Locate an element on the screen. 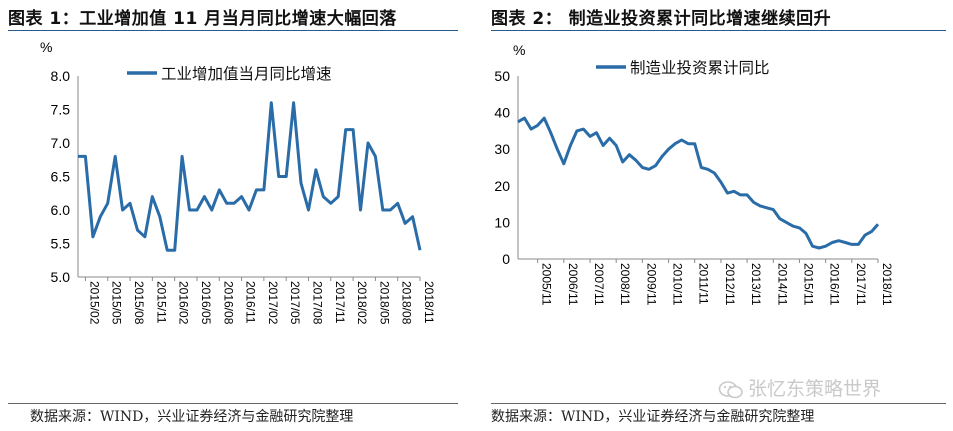 This screenshot has height=431, width=953. y-tick-label: 10 is located at coordinates (502, 222).